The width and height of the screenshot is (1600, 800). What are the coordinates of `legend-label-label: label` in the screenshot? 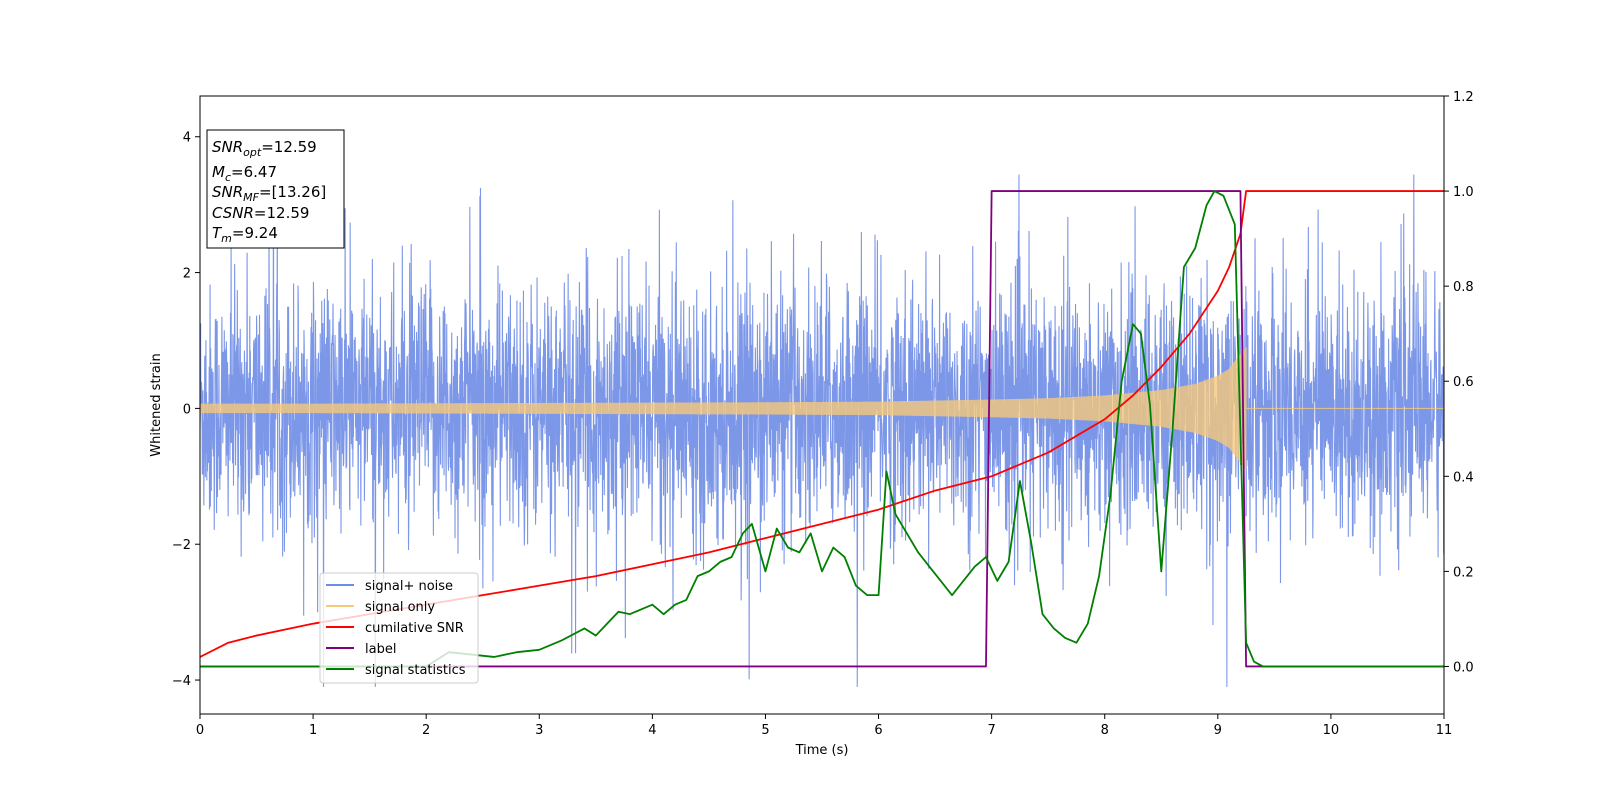 It's located at (380, 649).